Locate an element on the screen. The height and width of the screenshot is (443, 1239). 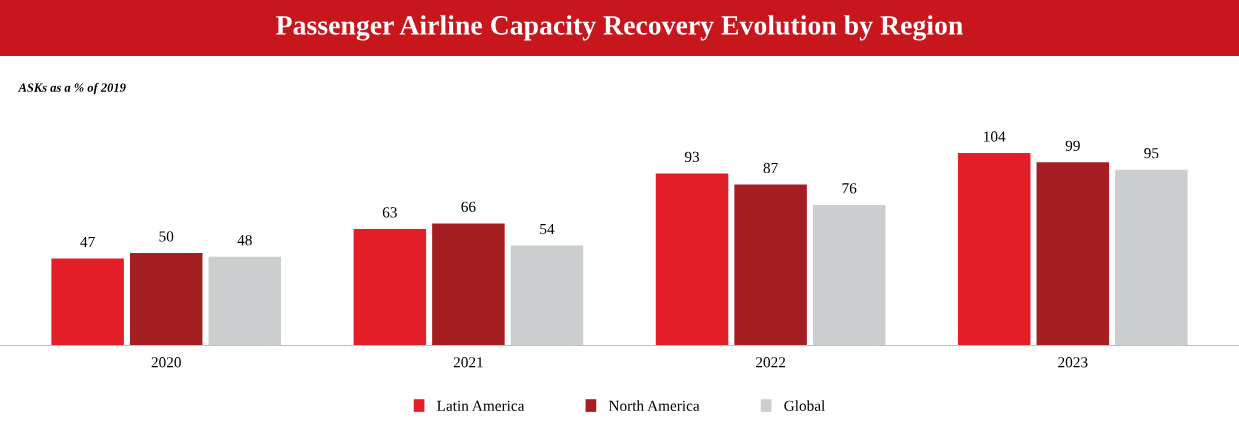
data-label: 76 is located at coordinates (849, 188).